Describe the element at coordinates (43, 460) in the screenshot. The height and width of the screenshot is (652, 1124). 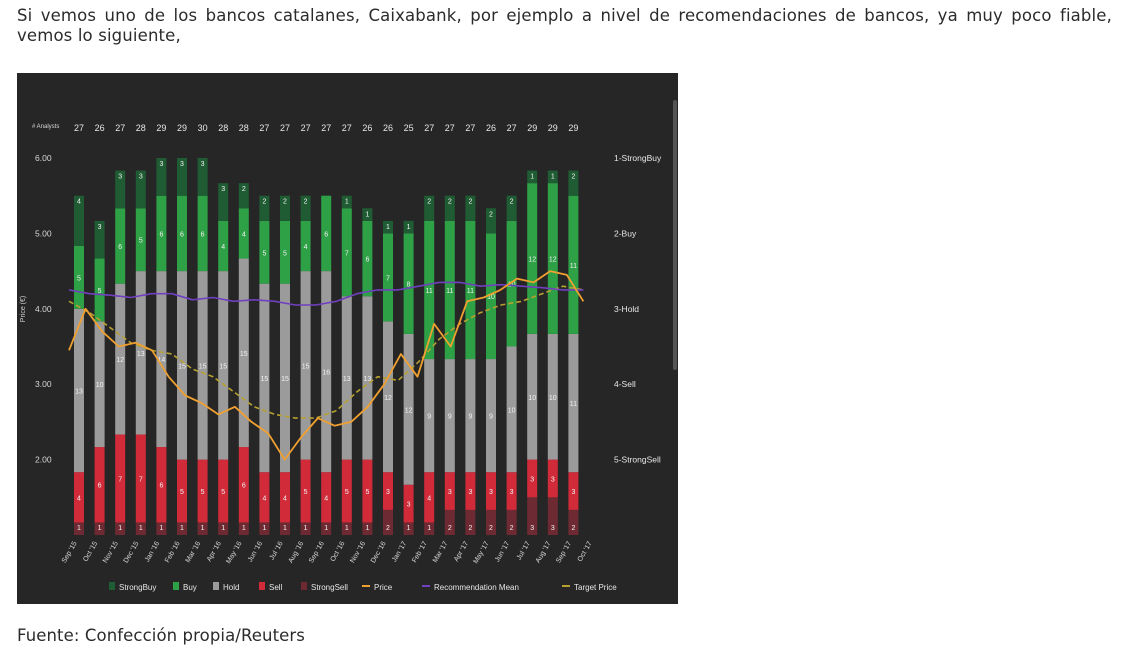
I see `y-tick-label: 2.00` at that location.